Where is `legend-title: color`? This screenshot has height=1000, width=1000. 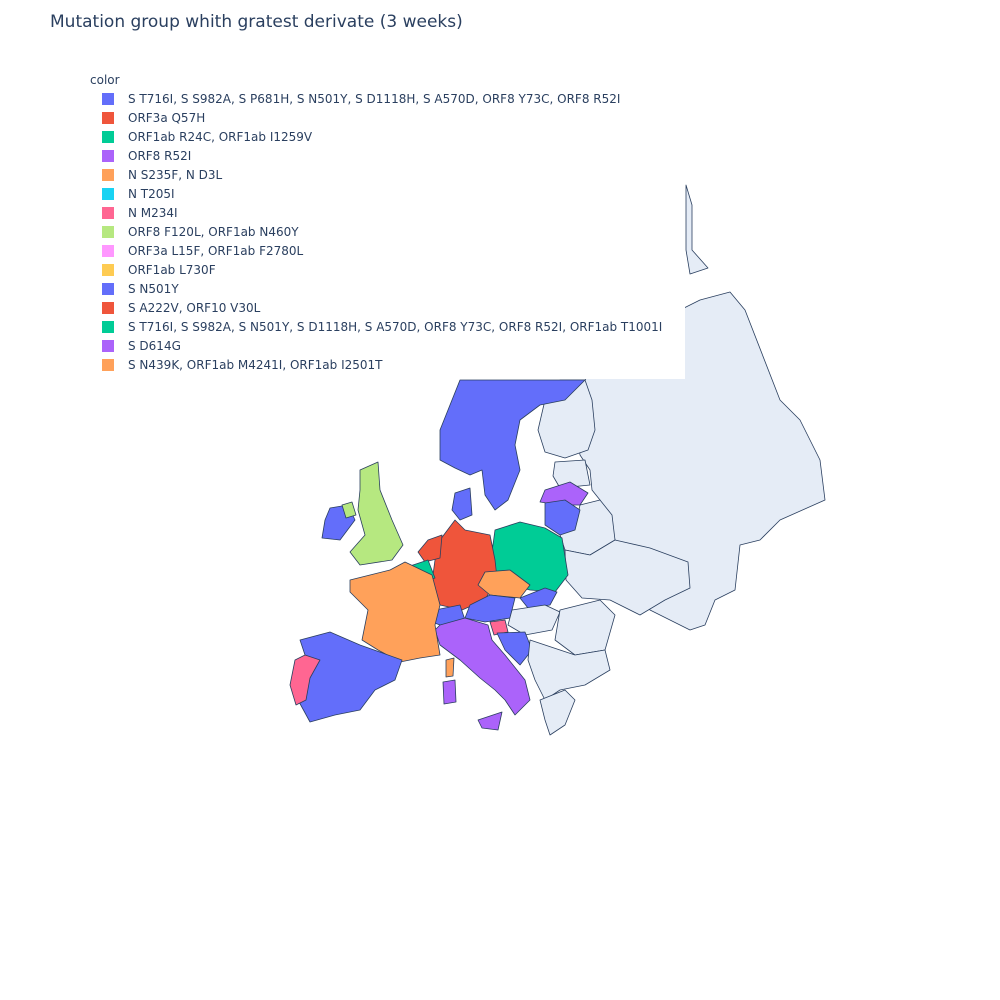 legend-title: color is located at coordinates (105, 80).